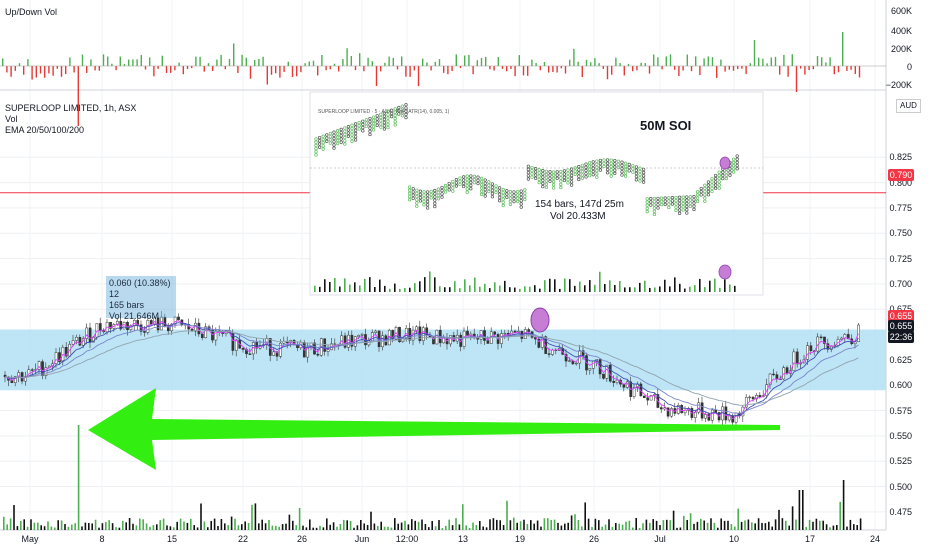  I want to click on currency-button: AUD, so click(908, 106).